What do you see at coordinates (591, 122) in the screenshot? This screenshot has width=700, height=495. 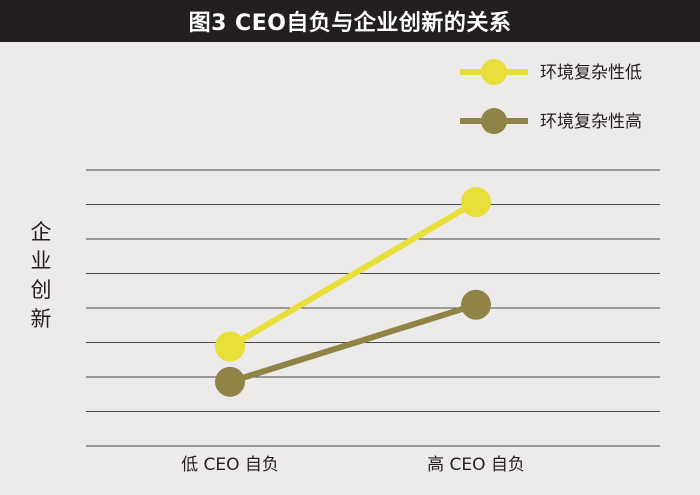 I see `legend-label: 环境复杂性高` at bounding box center [591, 122].